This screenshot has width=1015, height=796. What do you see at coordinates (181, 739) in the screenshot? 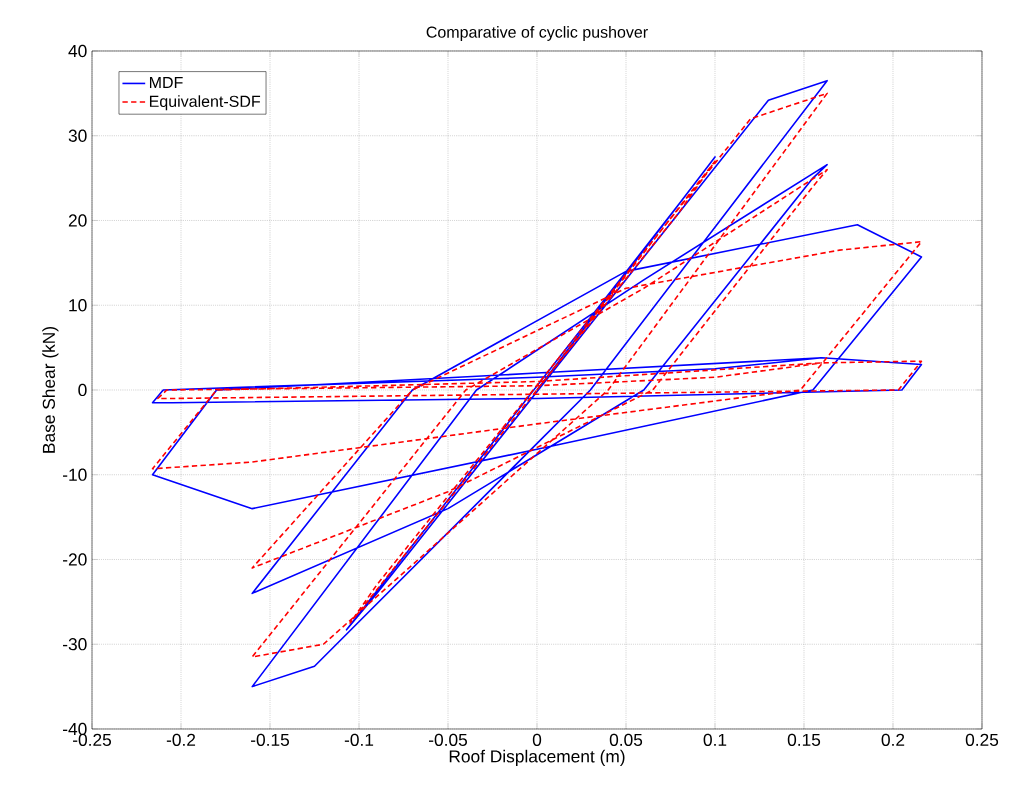
I see `x-tick-label: -0.2` at bounding box center [181, 739].